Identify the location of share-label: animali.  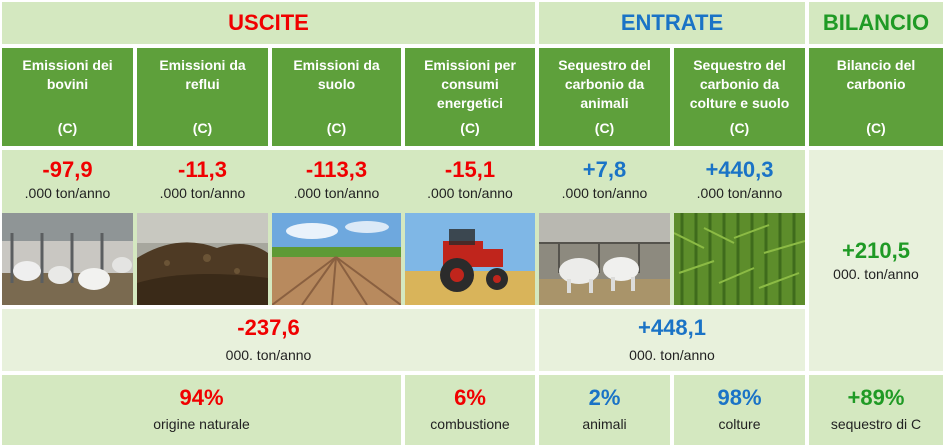
(604, 424).